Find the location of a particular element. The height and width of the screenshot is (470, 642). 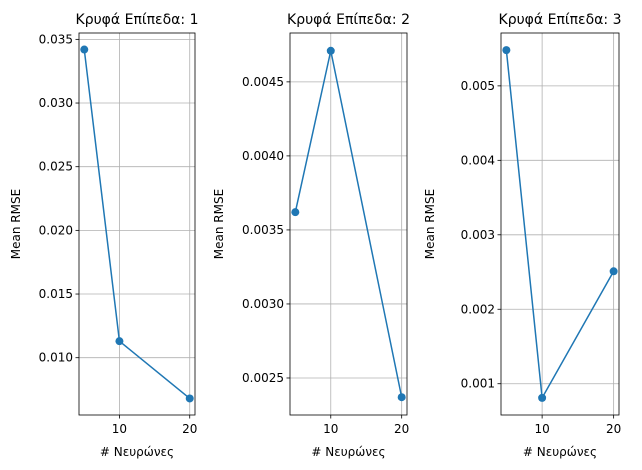

y-tick-label: 0.030 is located at coordinates (56, 103).